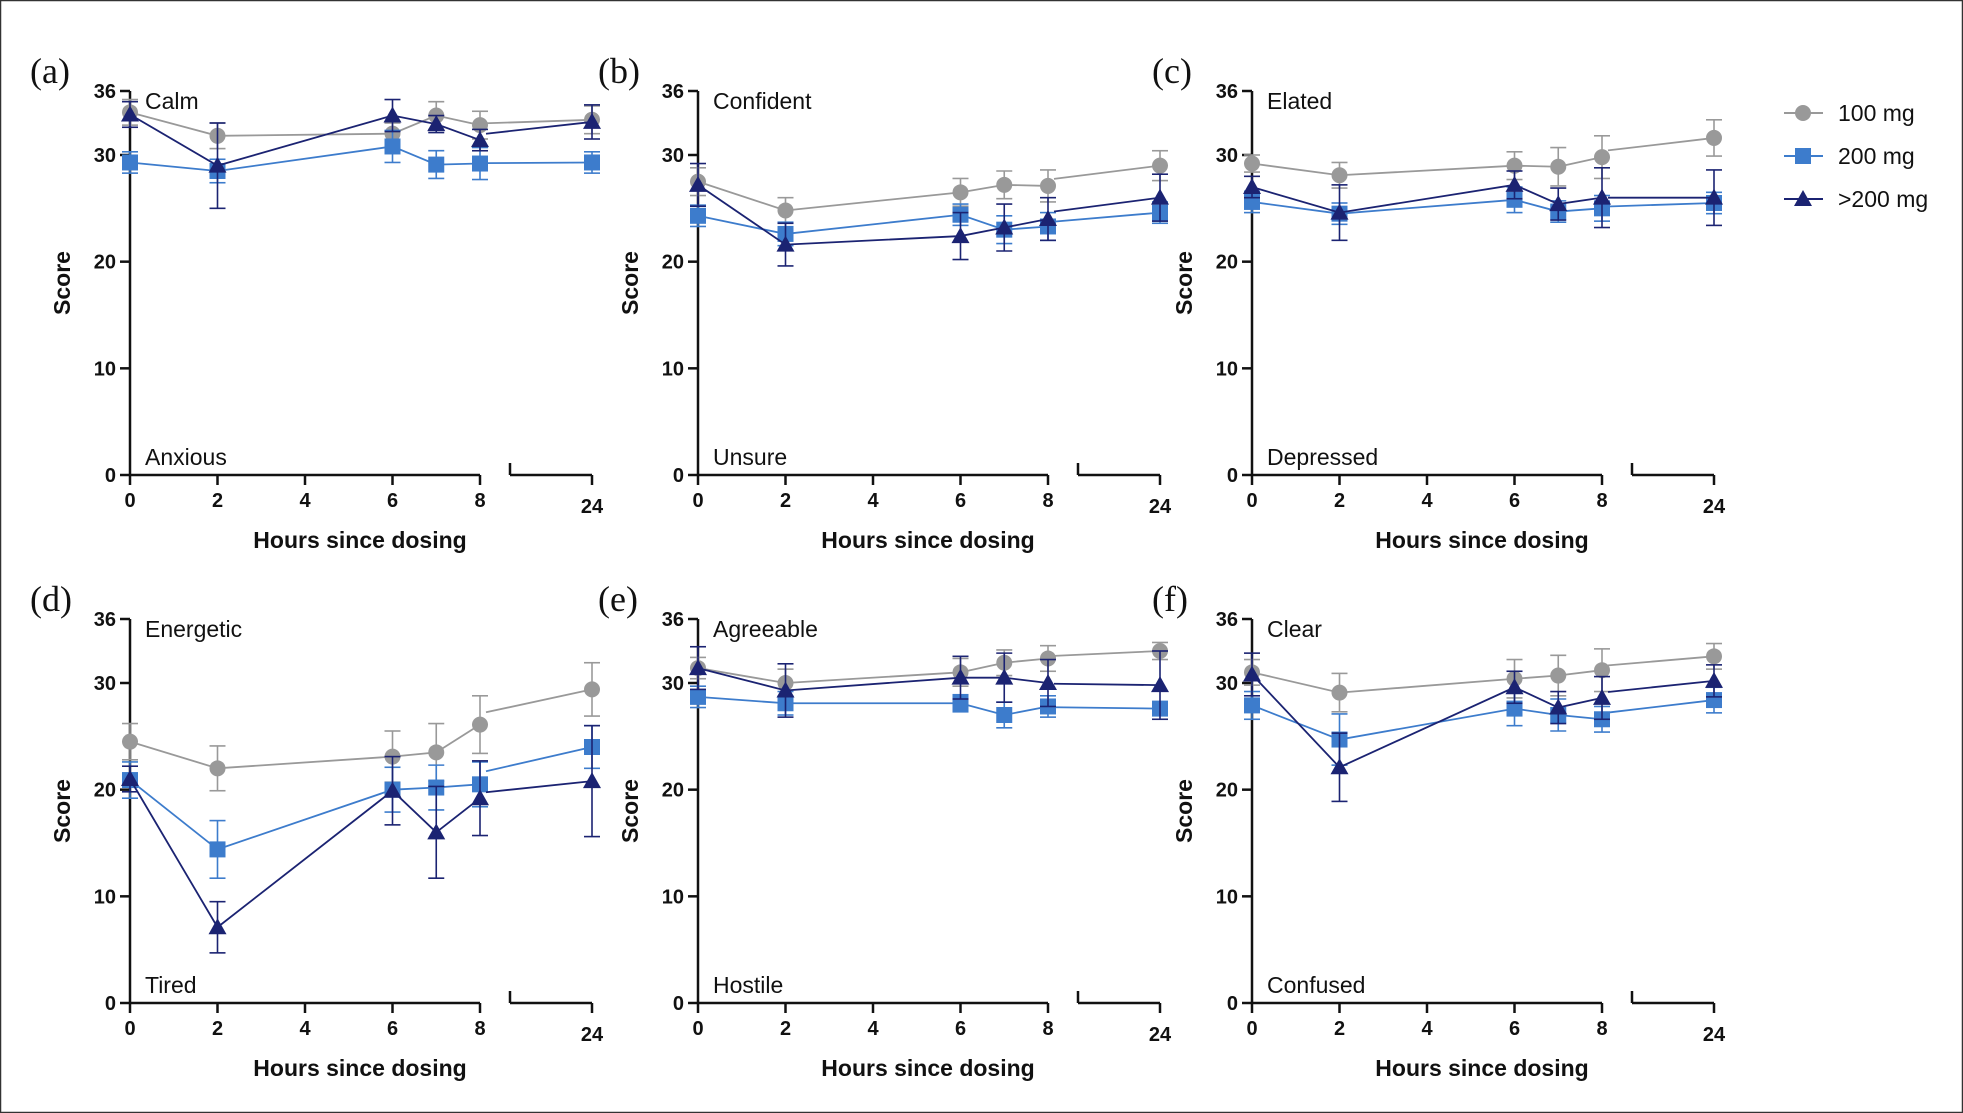 Image resolution: width=1963 pixels, height=1113 pixels. What do you see at coordinates (785, 1029) in the screenshot?
I see `x-tick-label: 2` at bounding box center [785, 1029].